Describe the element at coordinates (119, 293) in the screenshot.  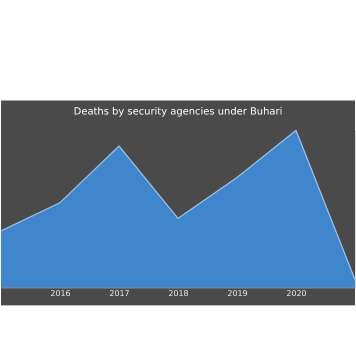
I see `x-tick-label: 2017` at that location.